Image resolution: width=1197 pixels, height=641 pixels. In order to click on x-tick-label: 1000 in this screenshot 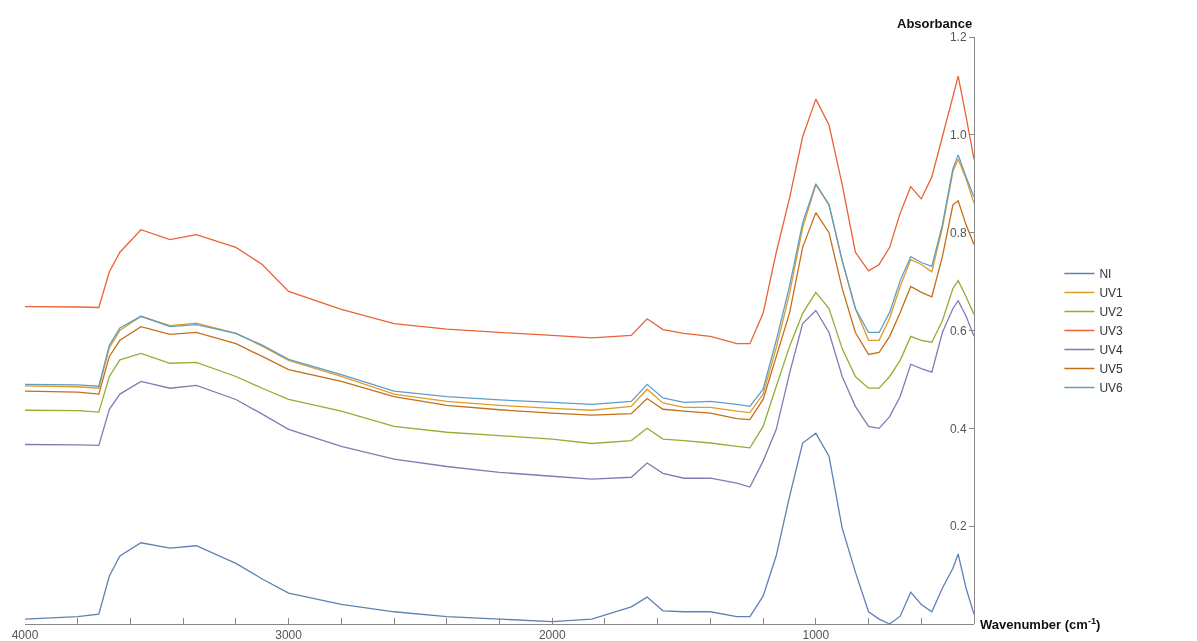, I will do `click(816, 634)`.